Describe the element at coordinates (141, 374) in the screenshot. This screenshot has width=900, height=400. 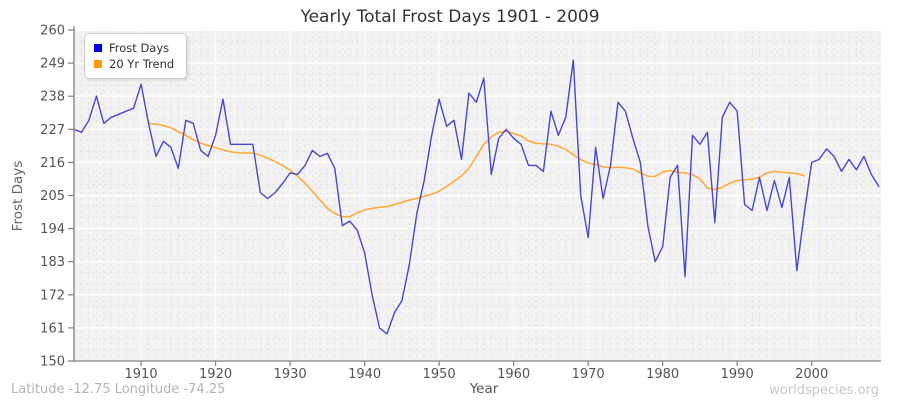
I see `svg-text: 1910` at that location.